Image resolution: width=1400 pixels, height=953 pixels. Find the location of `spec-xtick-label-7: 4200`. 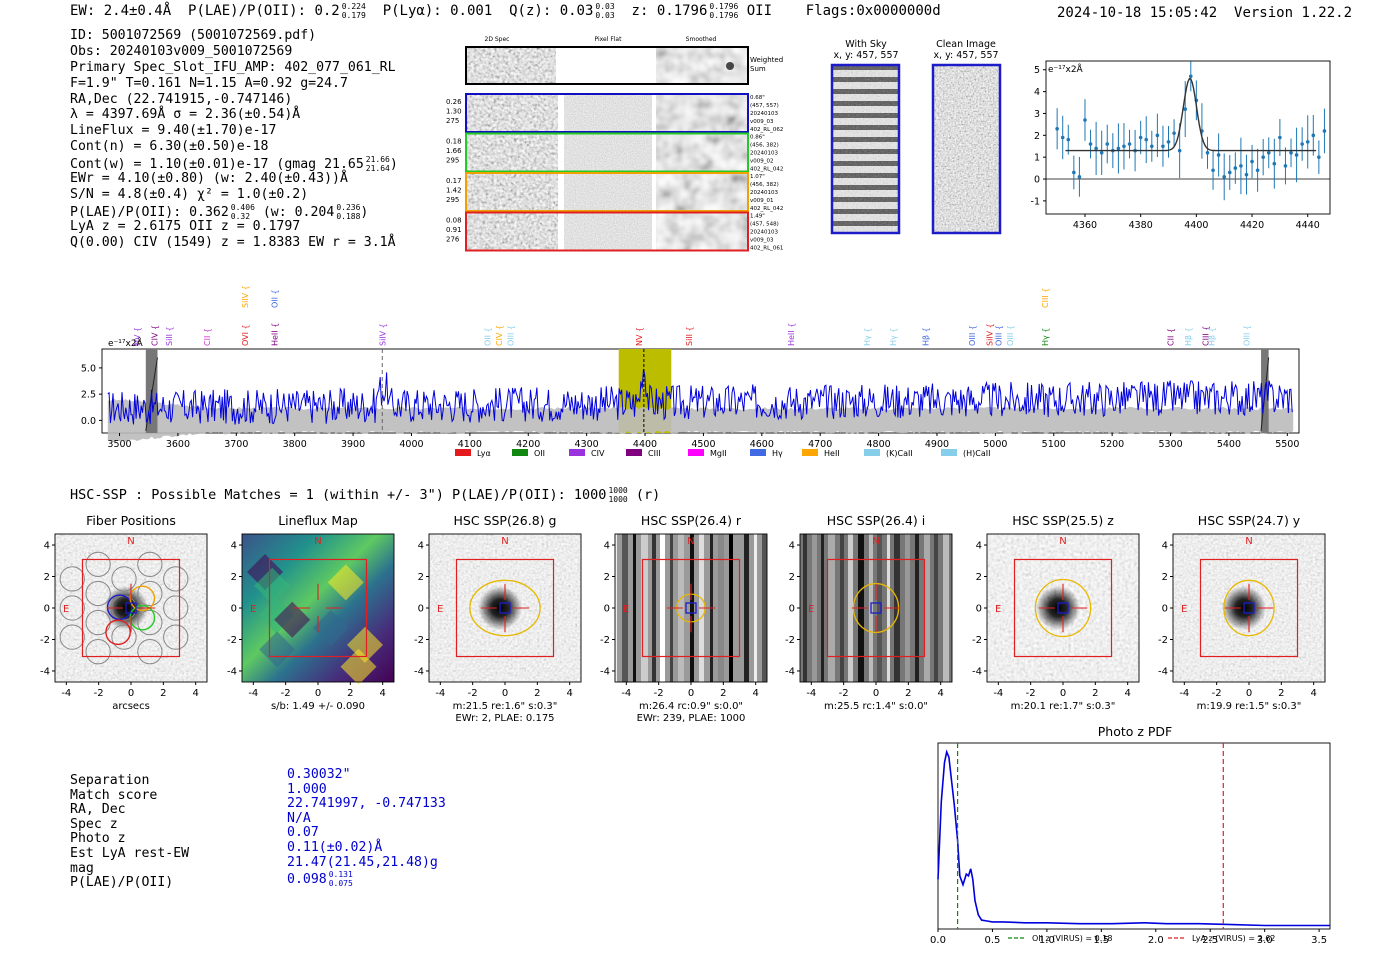

spec-xtick-label-7: 4200 is located at coordinates (528, 444).